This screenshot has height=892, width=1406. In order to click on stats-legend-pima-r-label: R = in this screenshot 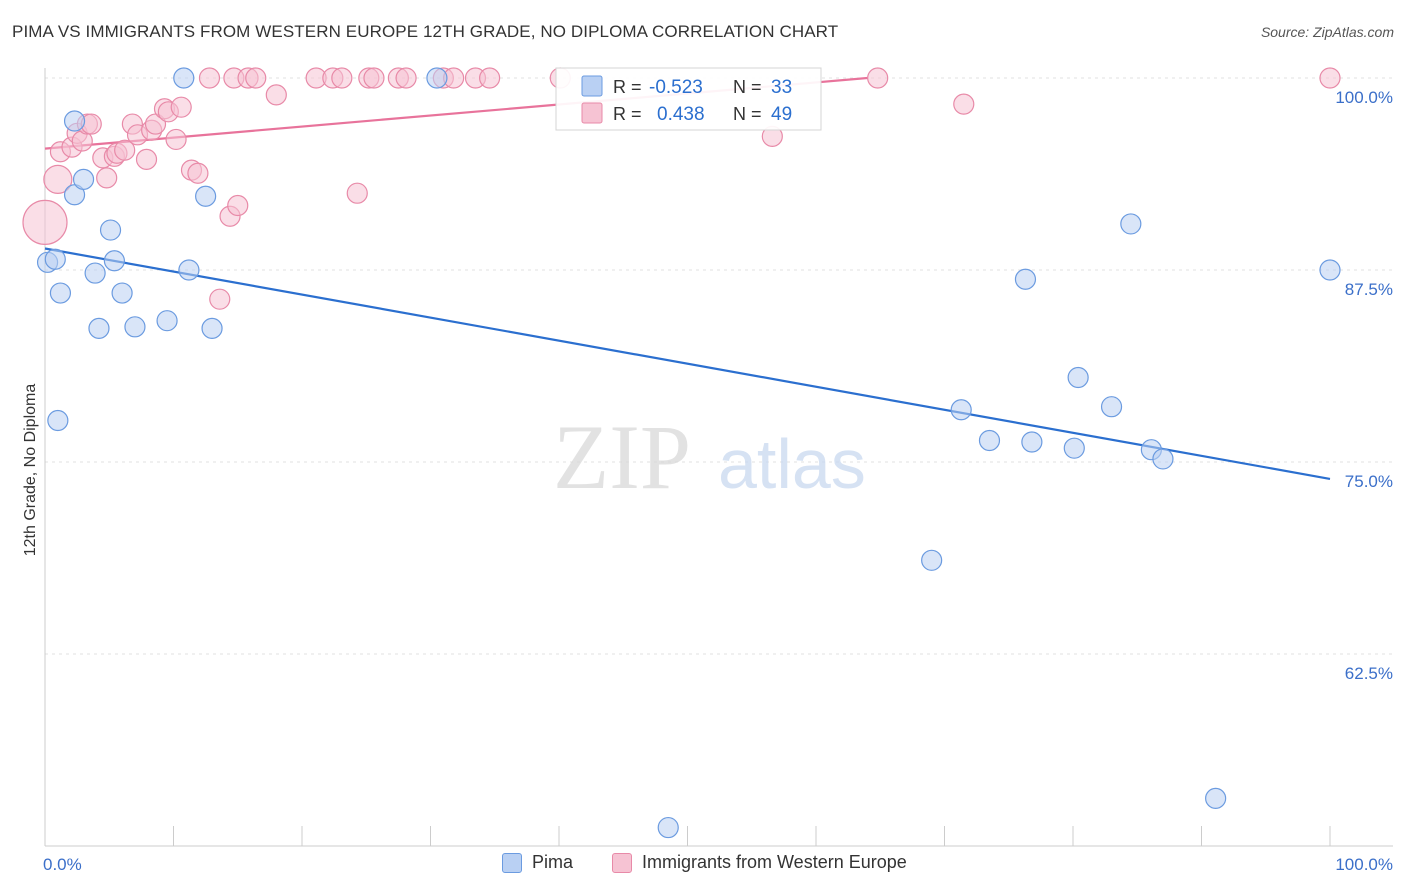, I will do `click(627, 87)`.